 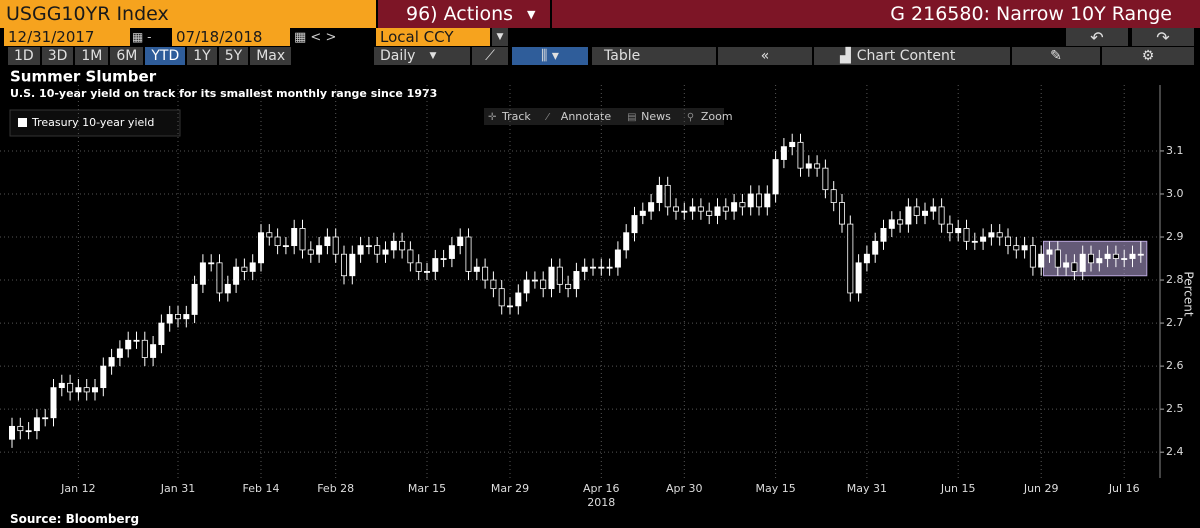 What do you see at coordinates (233, 56) in the screenshot?
I see `period-button: 5Y` at bounding box center [233, 56].